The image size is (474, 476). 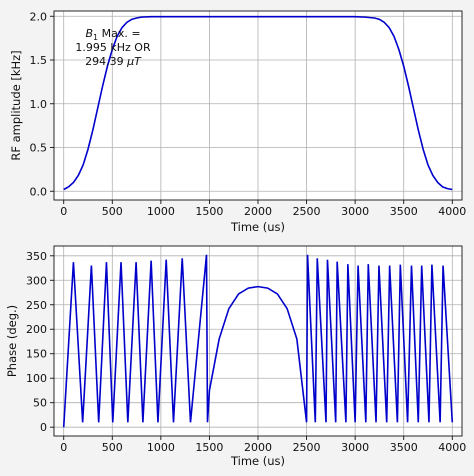 What do you see at coordinates (257, 227) in the screenshot?
I see `rf-amplitude-x-axis-label: Time (us)` at bounding box center [257, 227].